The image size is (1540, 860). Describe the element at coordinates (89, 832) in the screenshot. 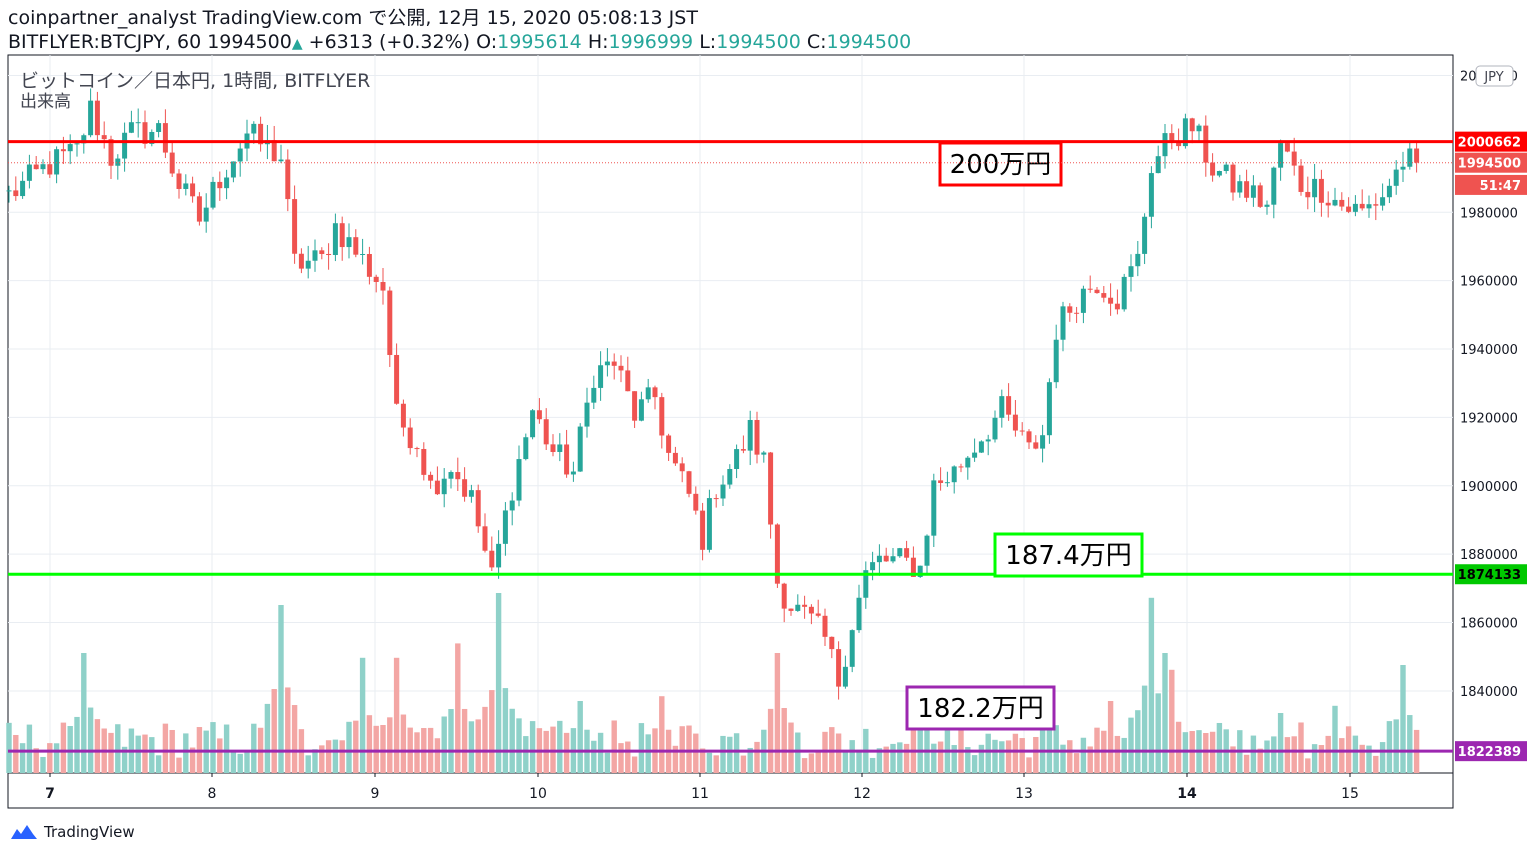

I see `brand-label: TradingView` at that location.